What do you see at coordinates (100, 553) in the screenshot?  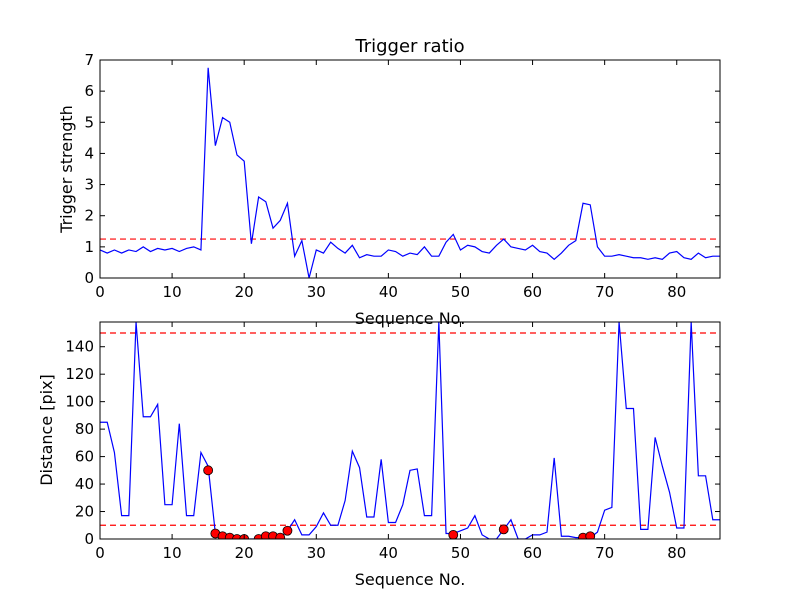 I see `bottom-x-tick-label: 0` at bounding box center [100, 553].